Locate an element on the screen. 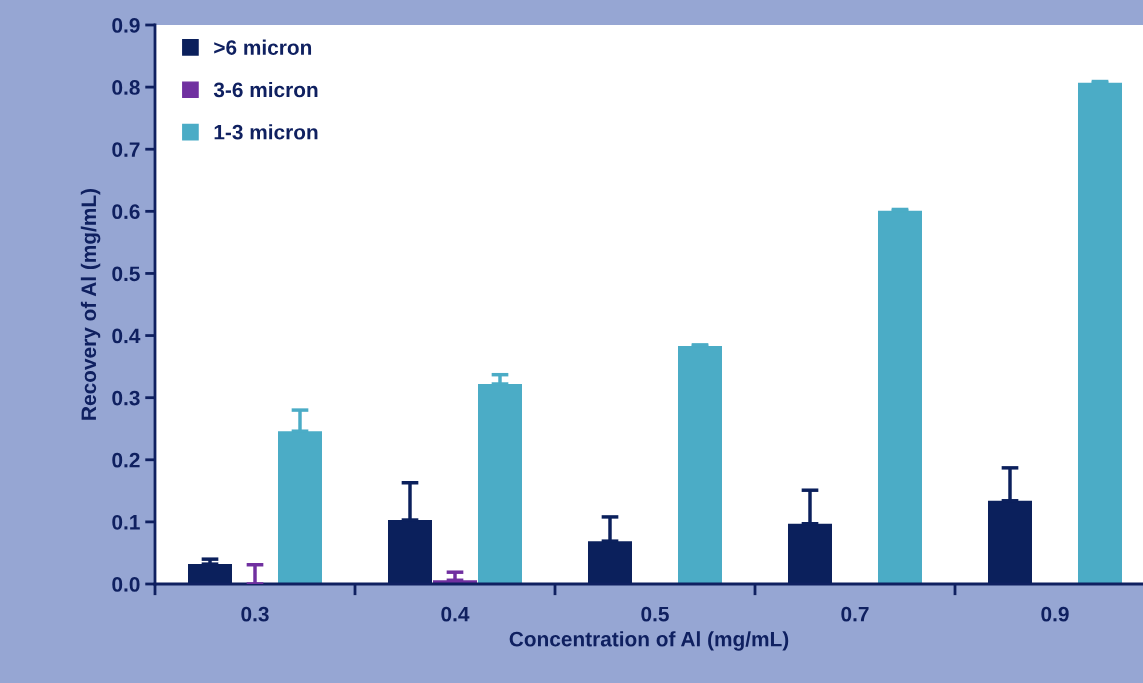 This screenshot has height=683, width=1143. x-tick-label: 0.9 is located at coordinates (1055, 614).